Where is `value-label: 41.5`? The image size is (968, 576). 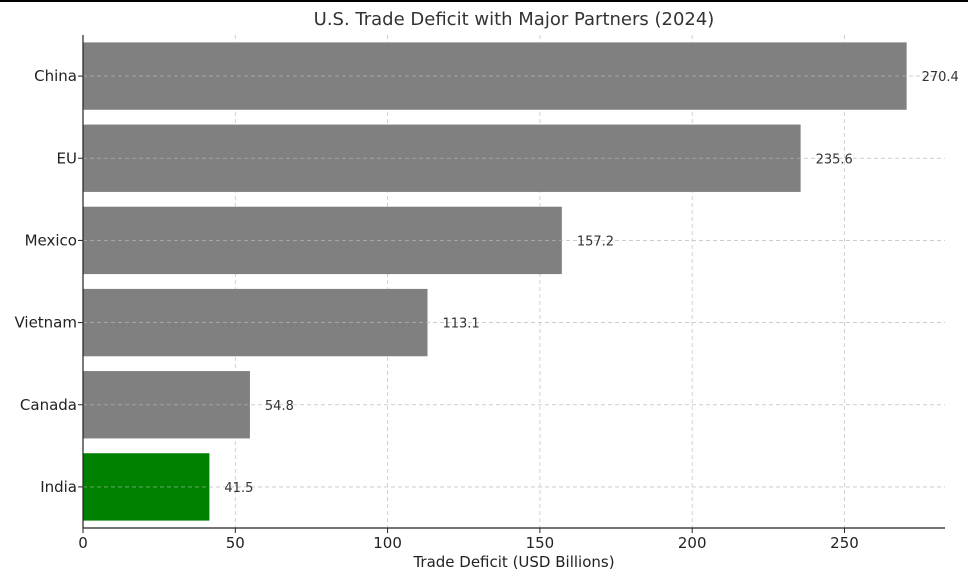 value-label: 41.5 is located at coordinates (238, 488).